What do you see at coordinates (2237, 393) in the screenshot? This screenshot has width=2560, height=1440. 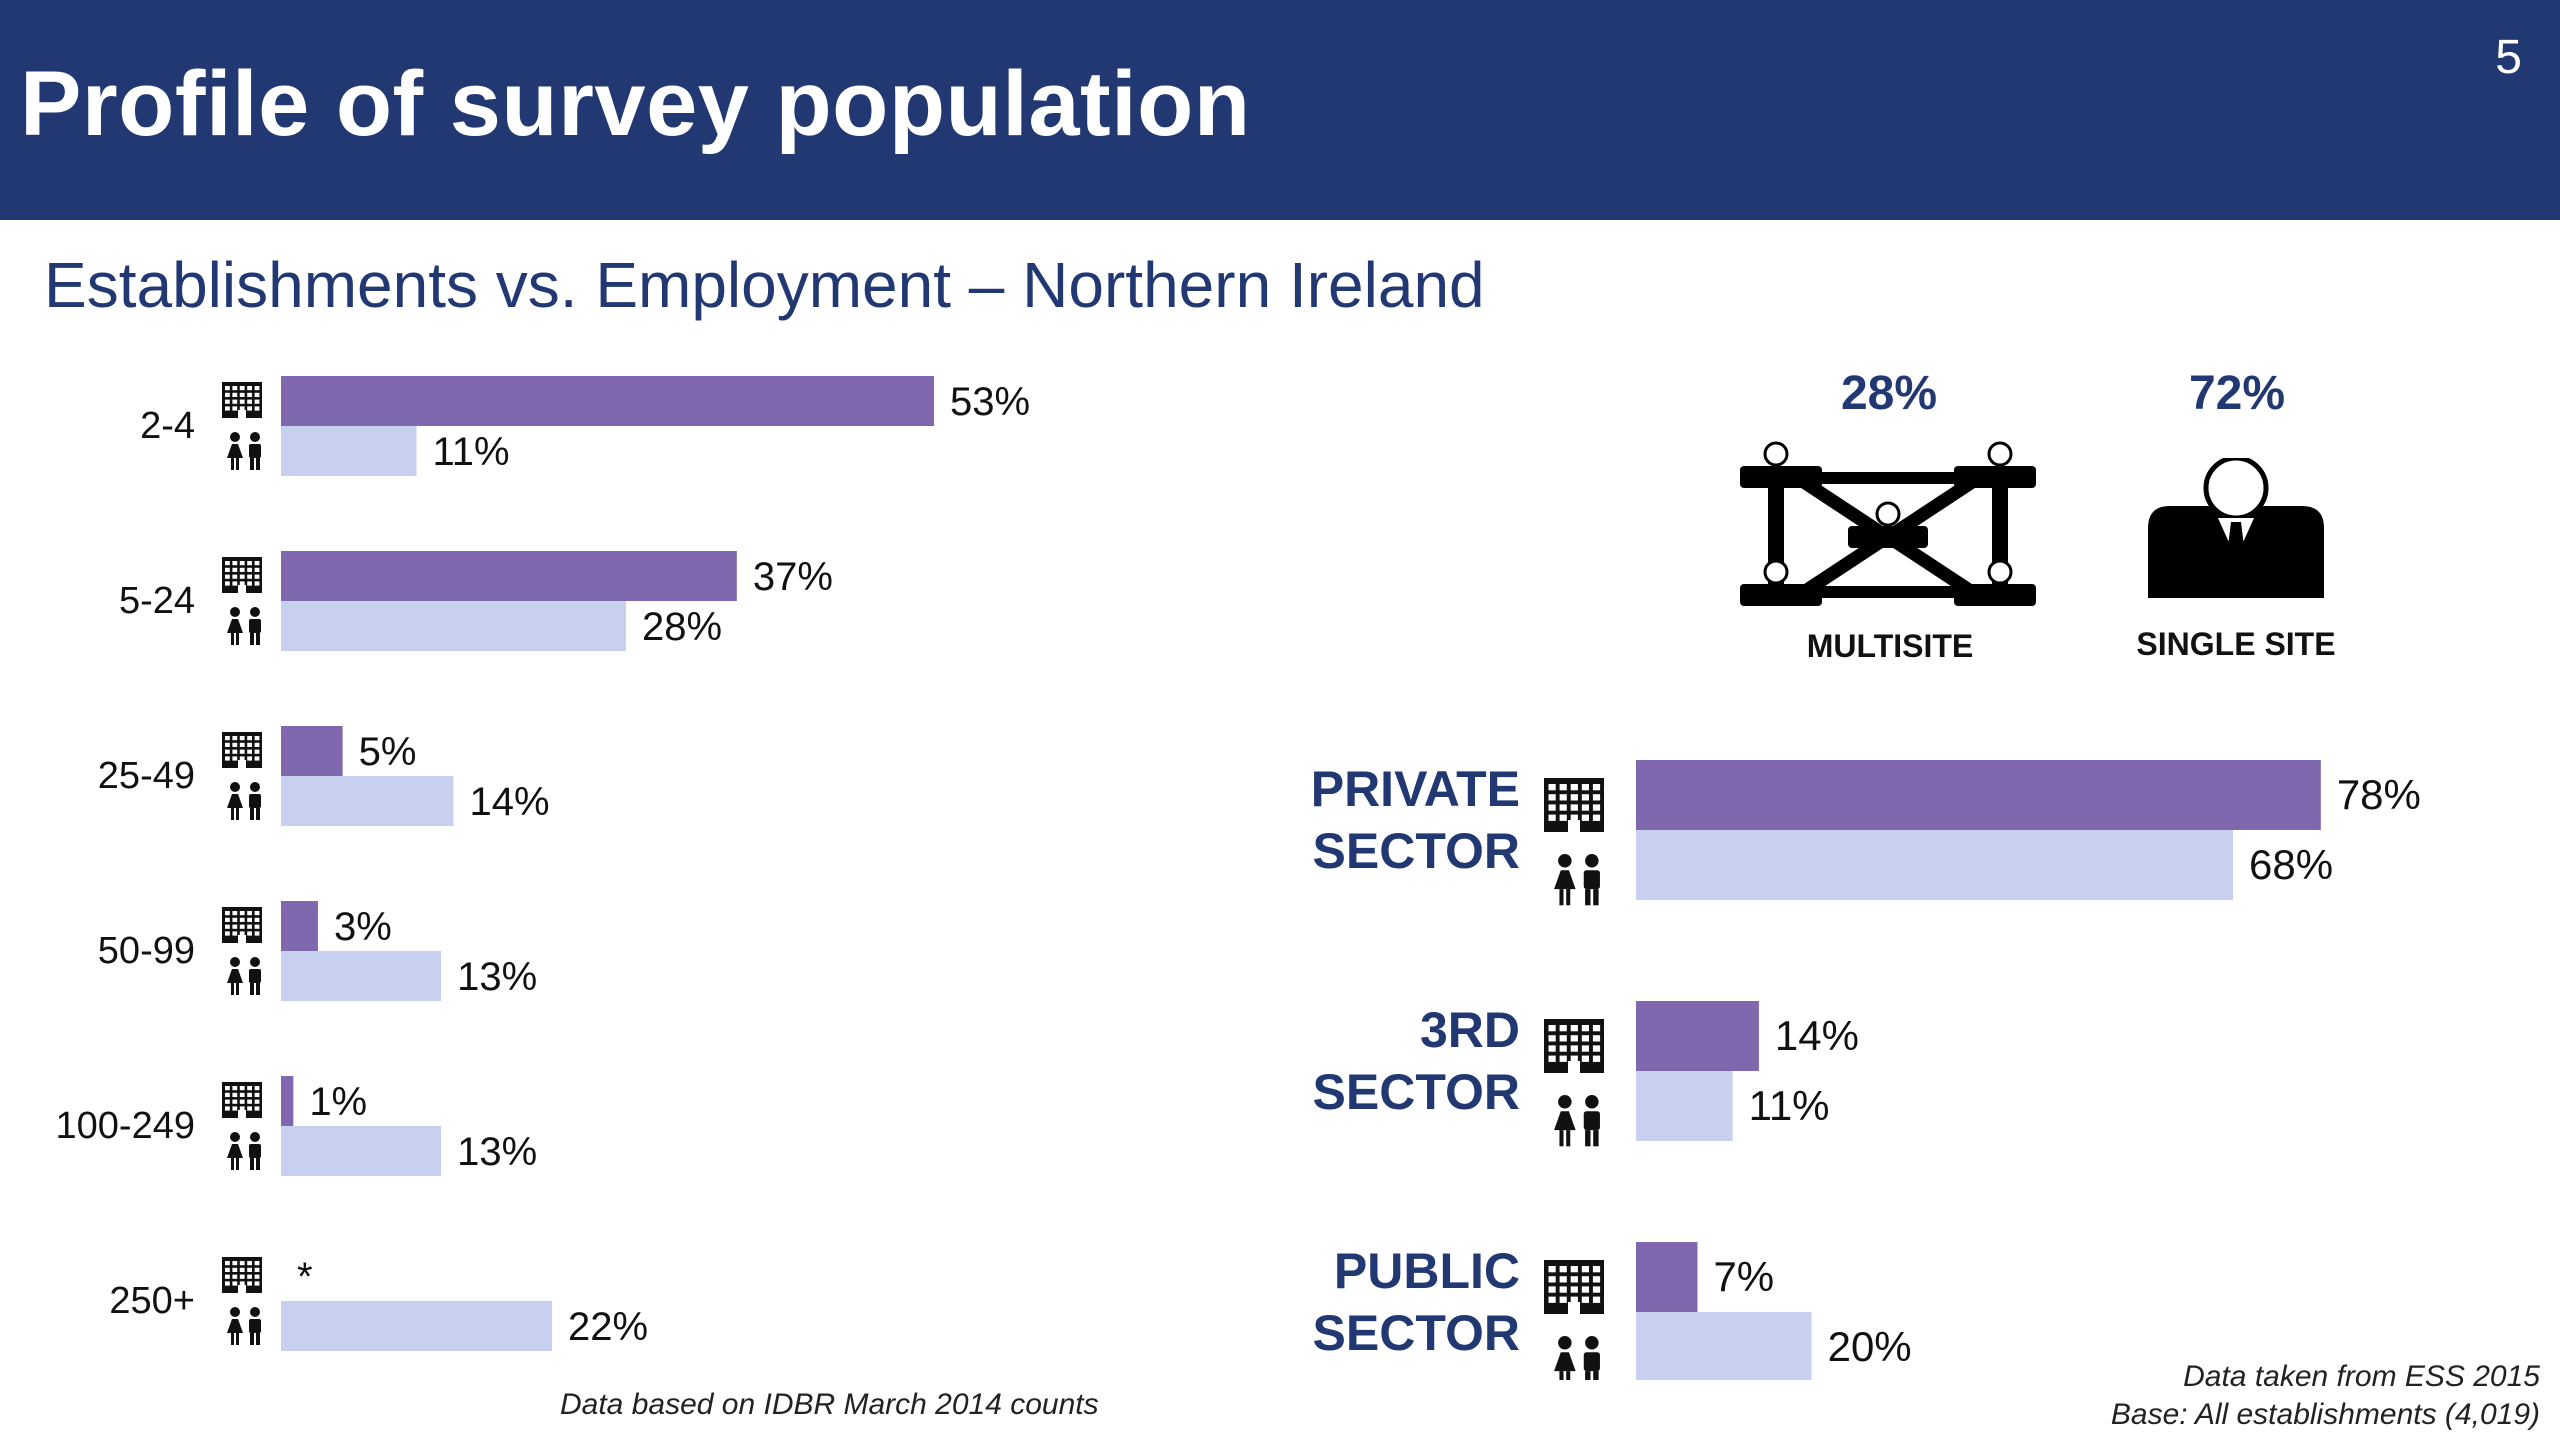 I see `single-site-percent: 72%` at bounding box center [2237, 393].